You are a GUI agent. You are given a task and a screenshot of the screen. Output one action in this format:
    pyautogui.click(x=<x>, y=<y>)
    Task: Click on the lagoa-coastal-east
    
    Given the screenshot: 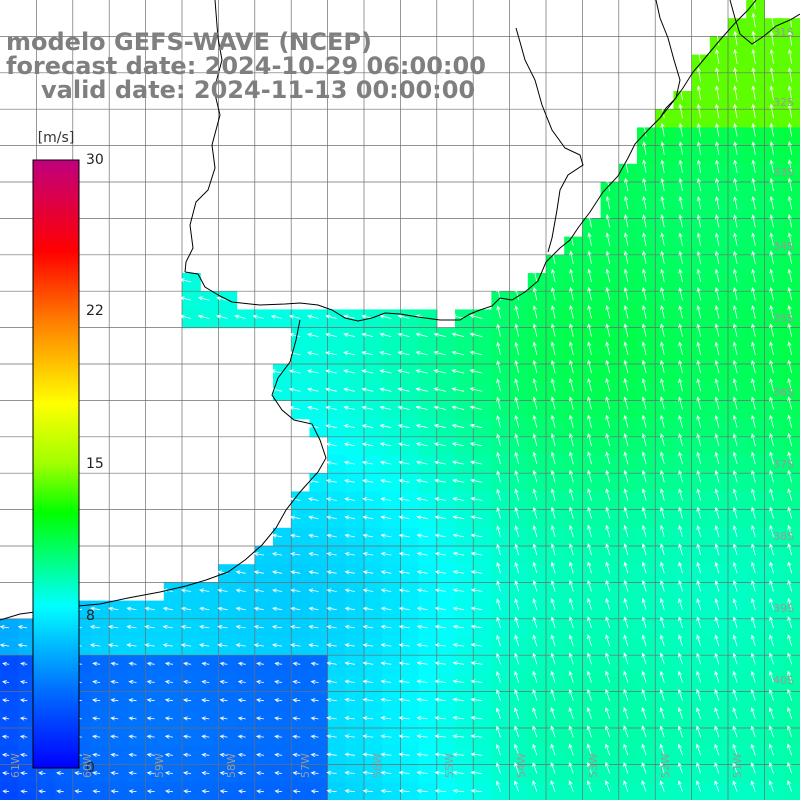 What is the action you would take?
    pyautogui.click(x=764, y=22)
    